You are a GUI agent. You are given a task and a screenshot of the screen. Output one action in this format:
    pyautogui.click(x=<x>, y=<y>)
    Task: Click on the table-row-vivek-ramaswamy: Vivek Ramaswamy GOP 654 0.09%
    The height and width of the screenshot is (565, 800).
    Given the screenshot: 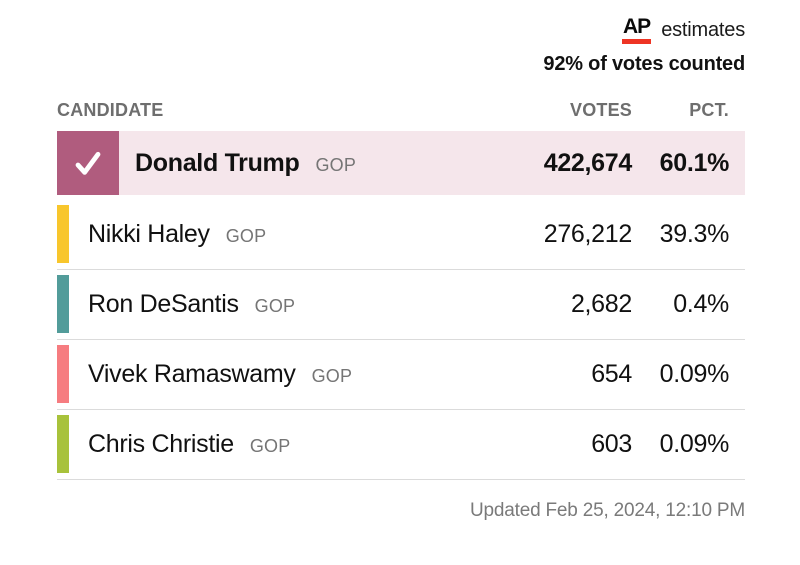 What is the action you would take?
    pyautogui.click(x=401, y=375)
    